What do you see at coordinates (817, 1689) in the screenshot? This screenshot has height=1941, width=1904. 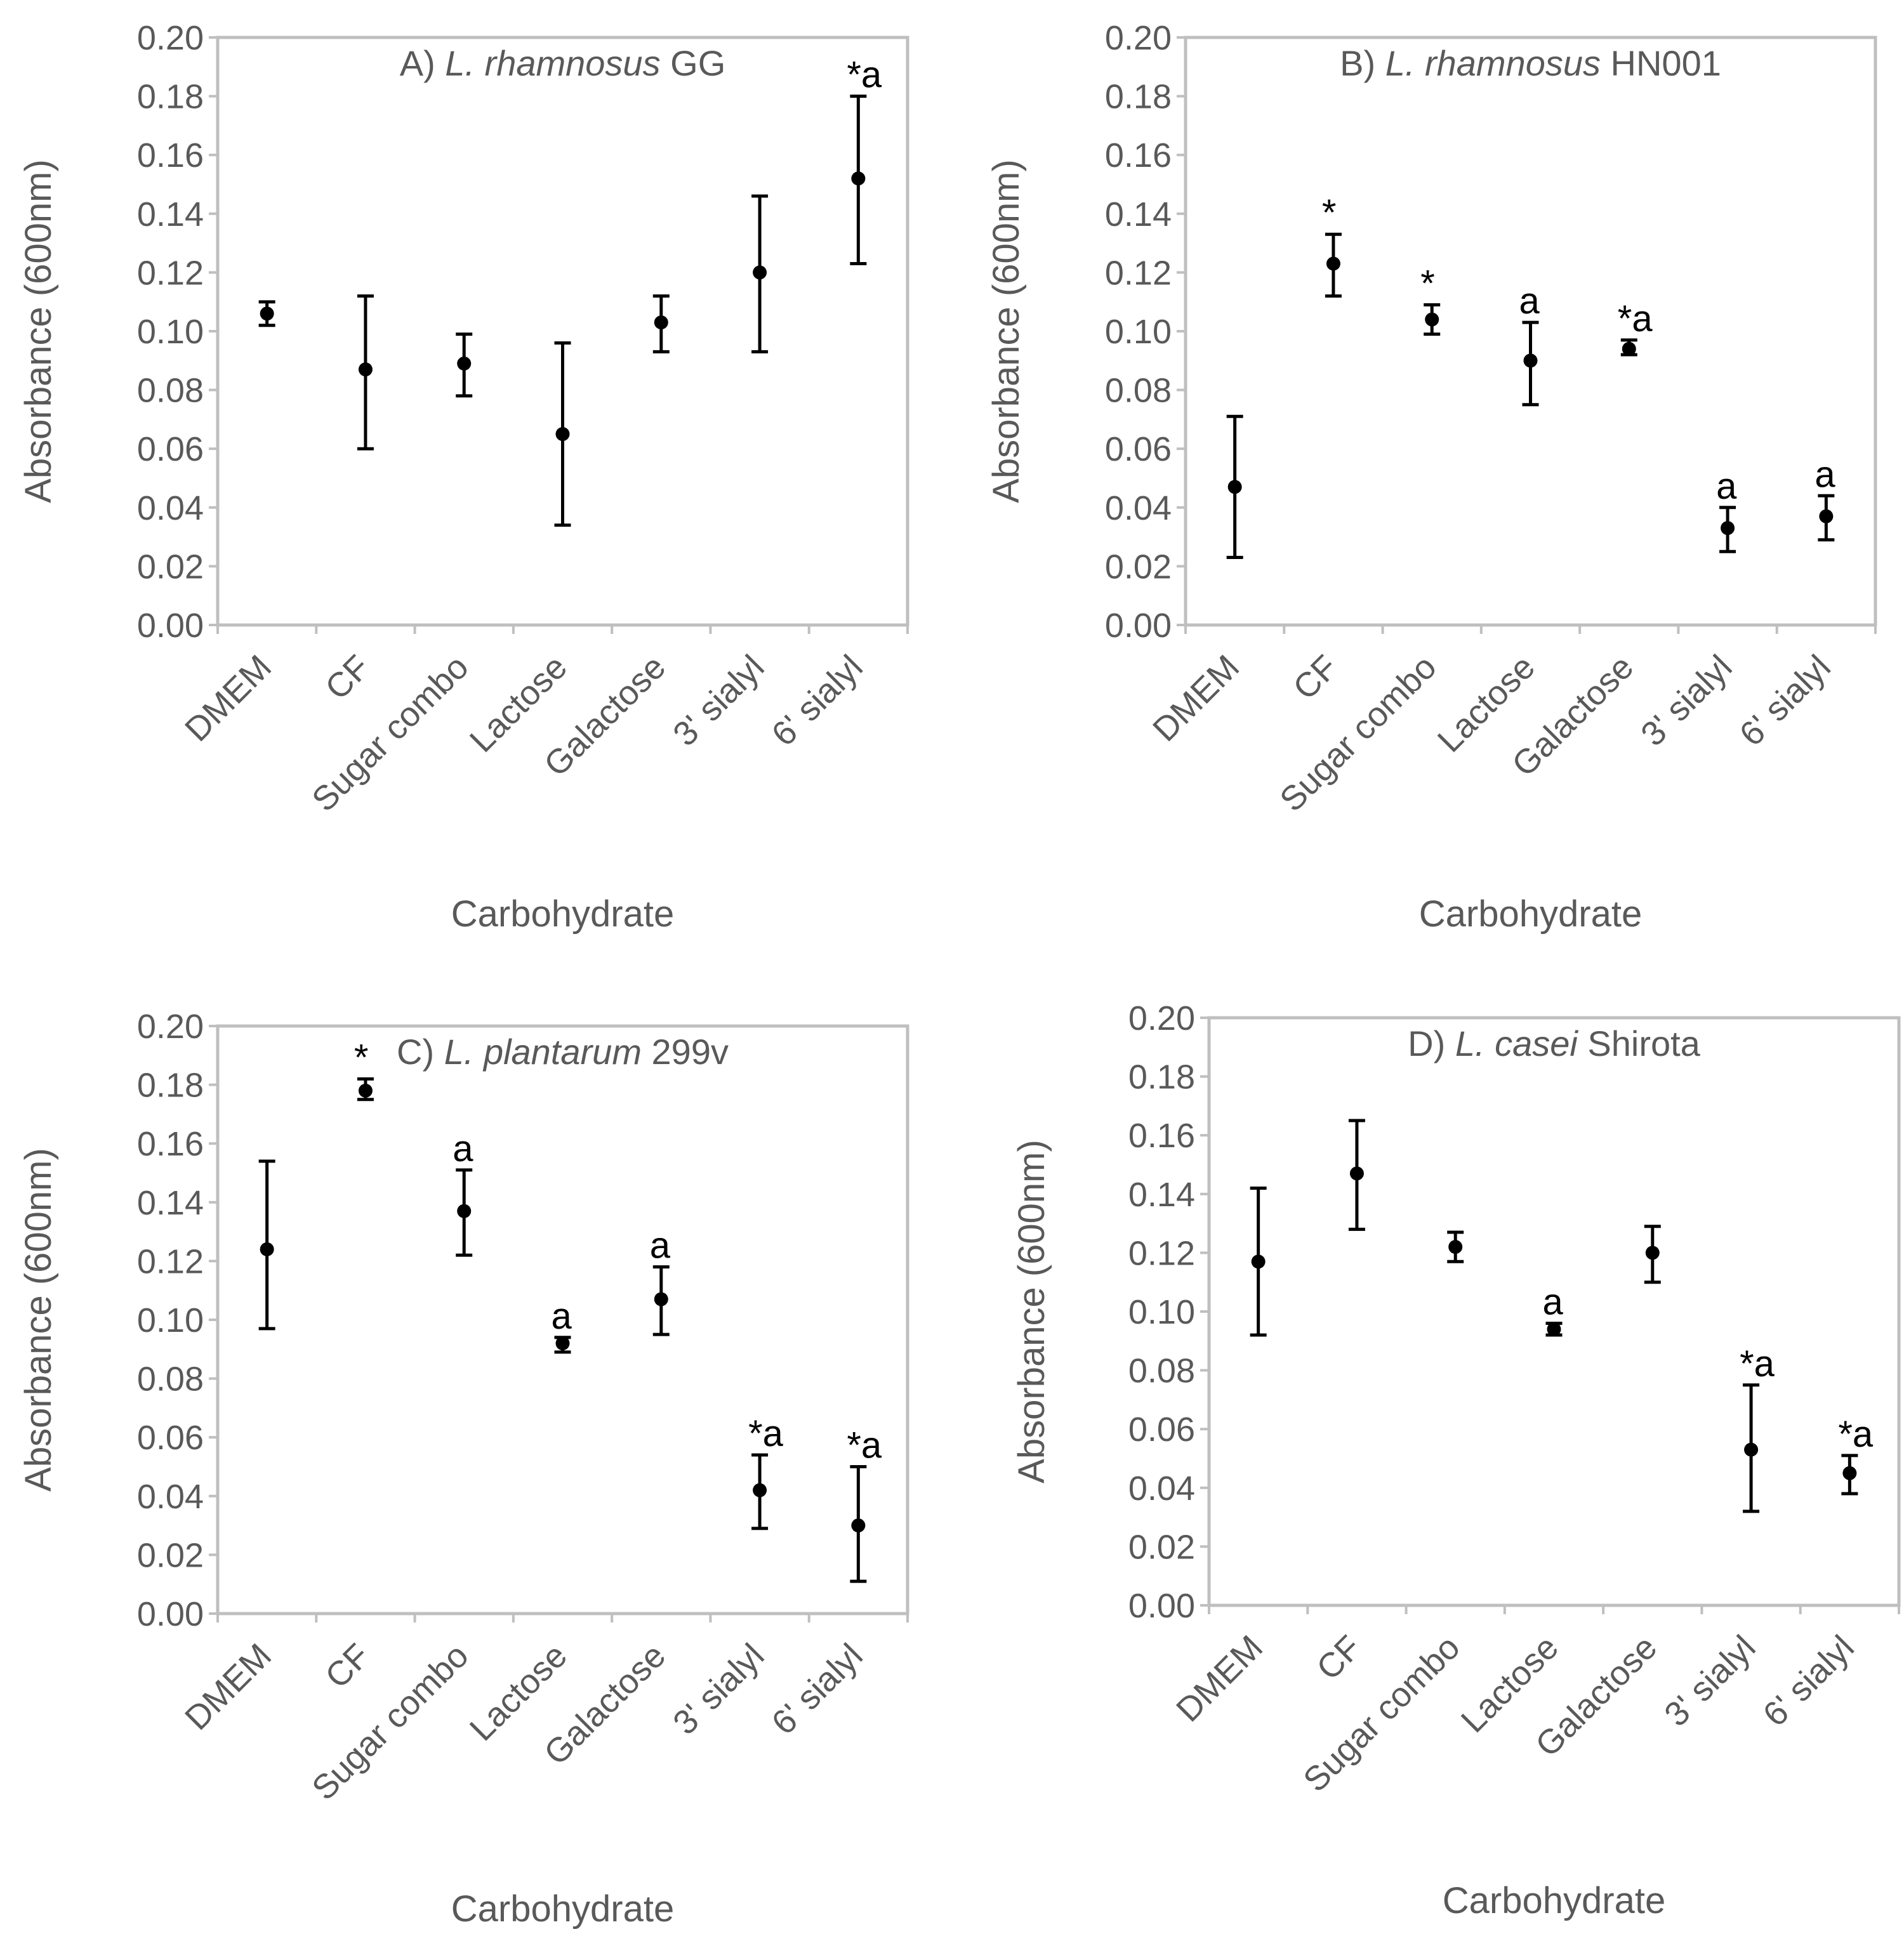 I see `panel-c-category-label: 6' sialyl` at bounding box center [817, 1689].